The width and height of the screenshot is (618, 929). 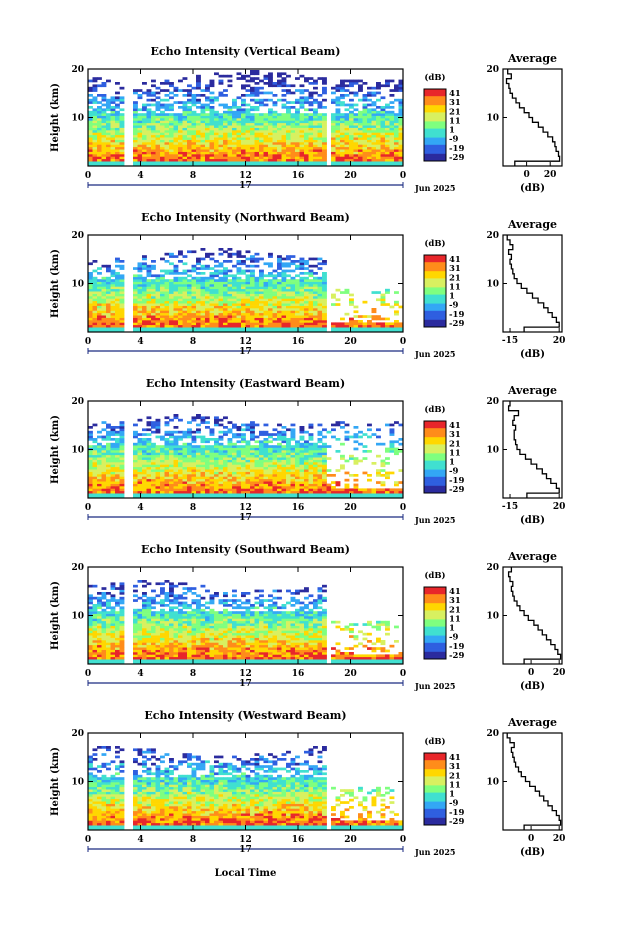 What do you see at coordinates (452, 131) in the screenshot?
I see `colorbar-tick-label: 1` at bounding box center [452, 131].